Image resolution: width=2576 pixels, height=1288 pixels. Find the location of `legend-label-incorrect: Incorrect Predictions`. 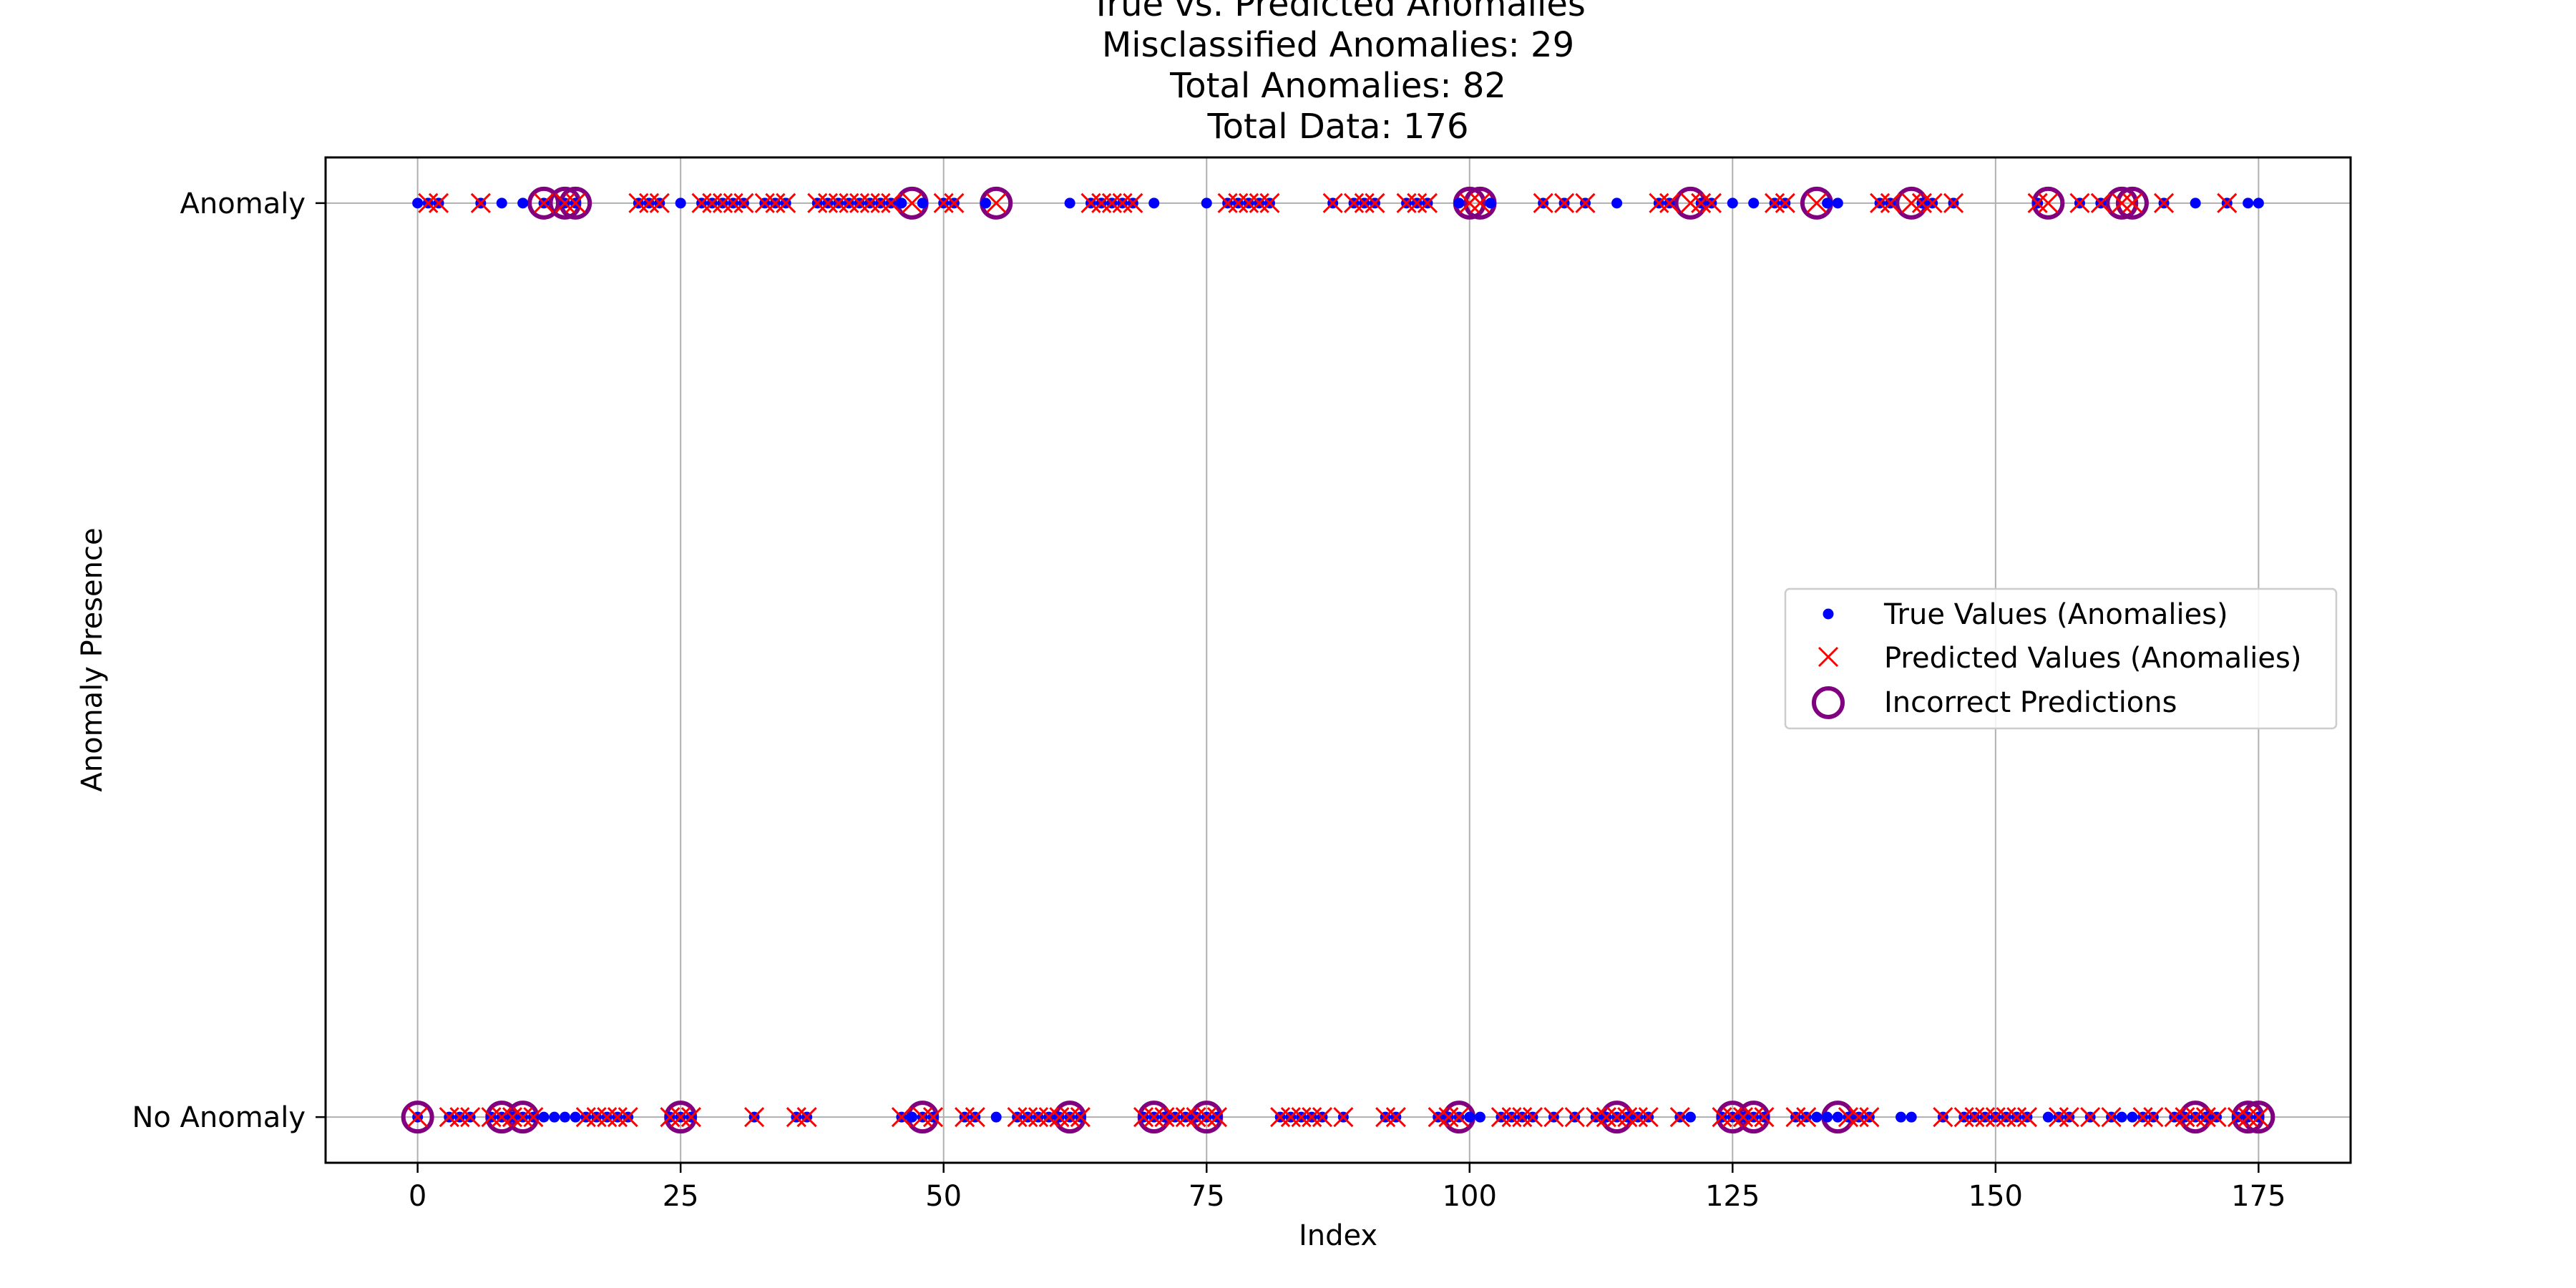

legend-label-incorrect: Incorrect Predictions is located at coordinates (2030, 702).